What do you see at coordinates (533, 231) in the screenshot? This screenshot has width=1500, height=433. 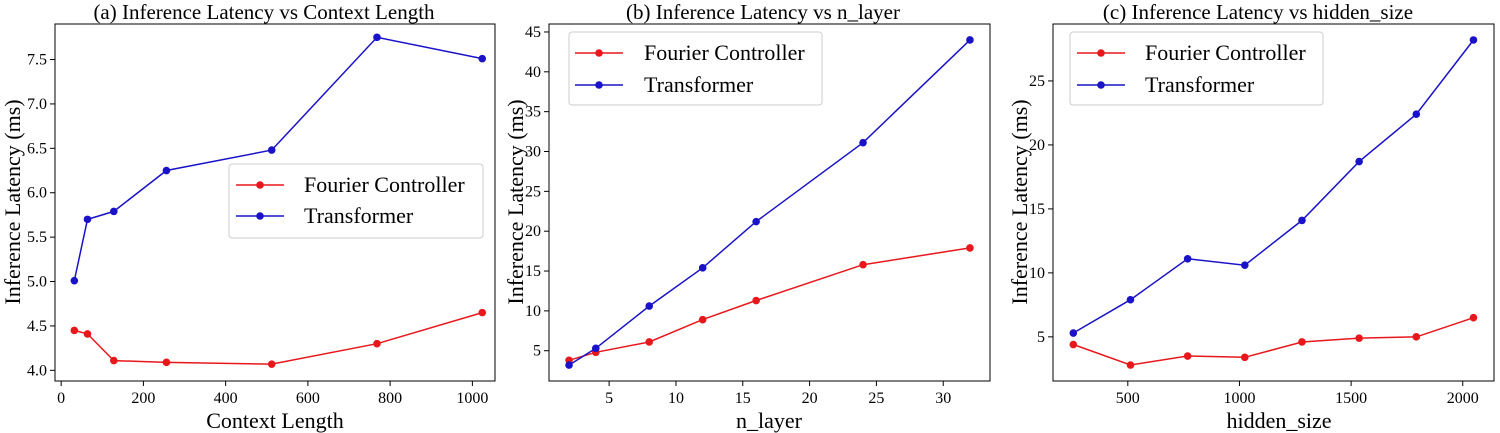 I see `y-tick-label: 20` at bounding box center [533, 231].